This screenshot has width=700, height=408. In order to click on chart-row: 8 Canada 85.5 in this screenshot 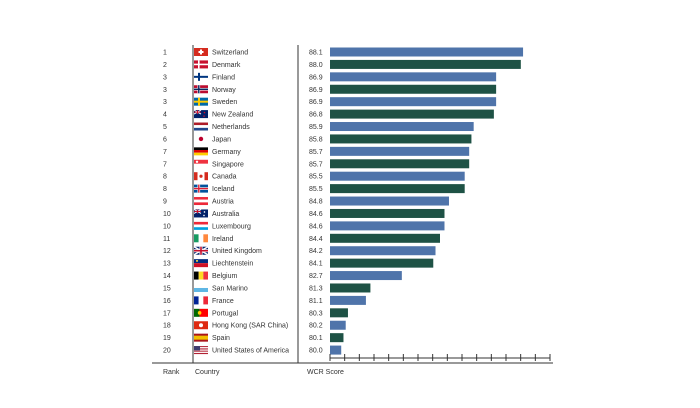, I will do `click(314, 176)`.